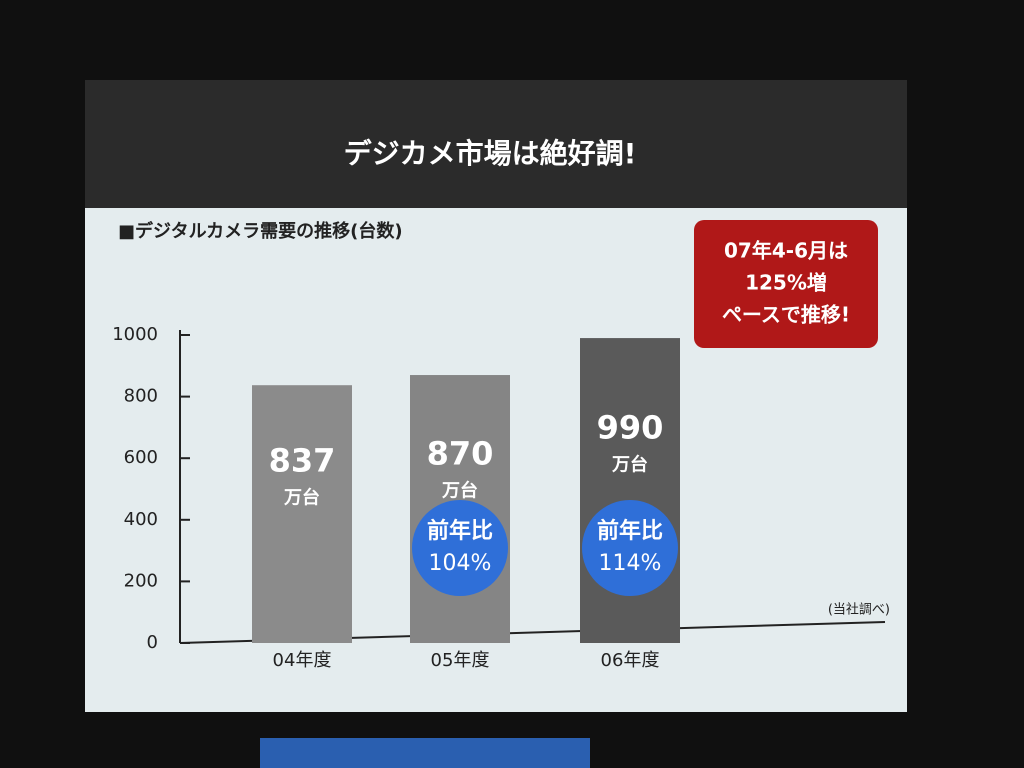  I want to click on x-tick-label: 05年度, so click(460, 660).